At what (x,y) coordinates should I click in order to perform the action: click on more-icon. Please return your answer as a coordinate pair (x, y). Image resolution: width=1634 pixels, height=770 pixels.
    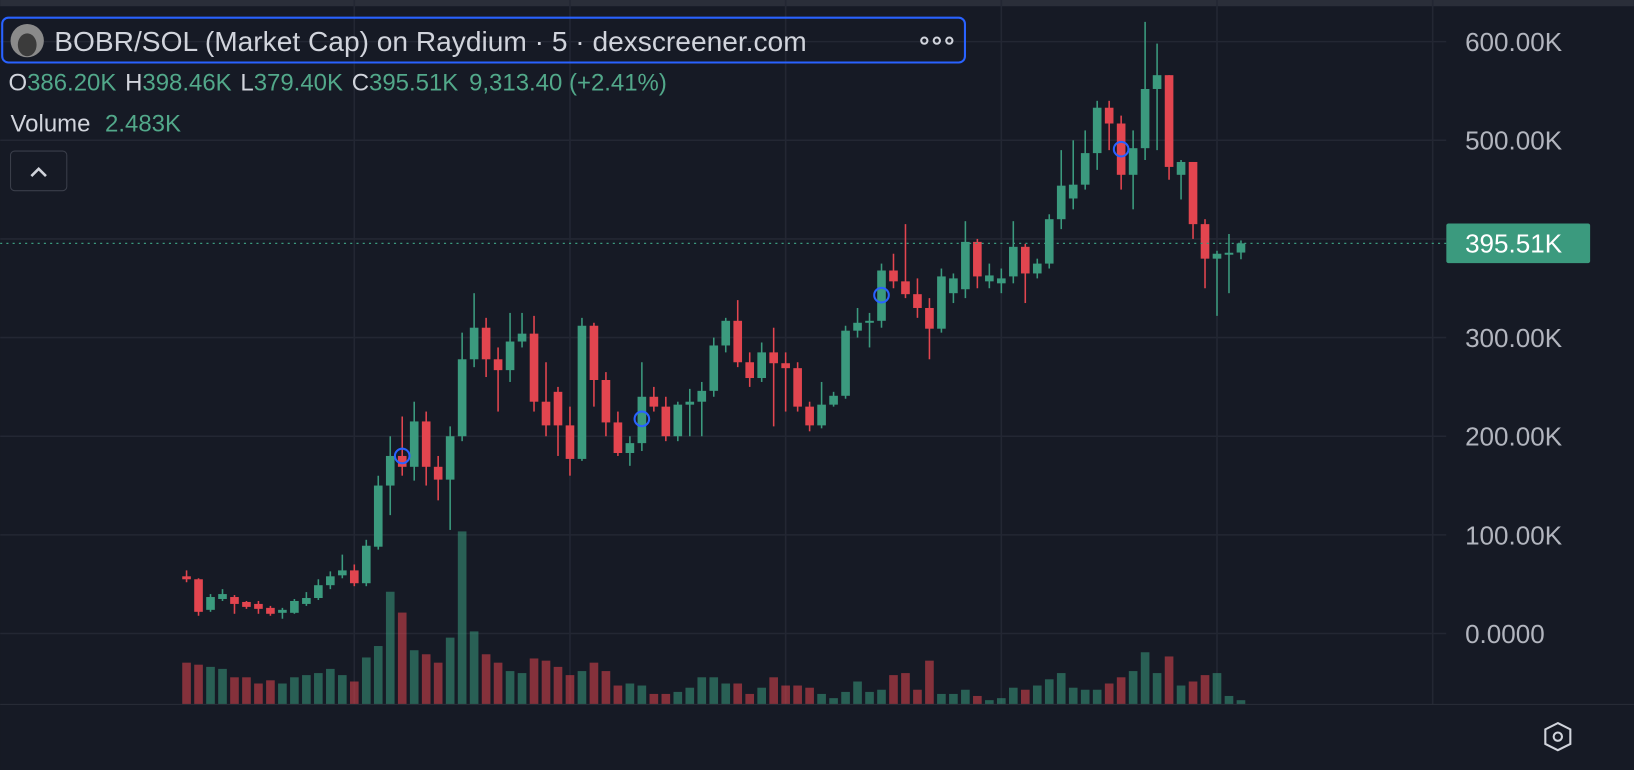
    Looking at the image, I should click on (937, 40).